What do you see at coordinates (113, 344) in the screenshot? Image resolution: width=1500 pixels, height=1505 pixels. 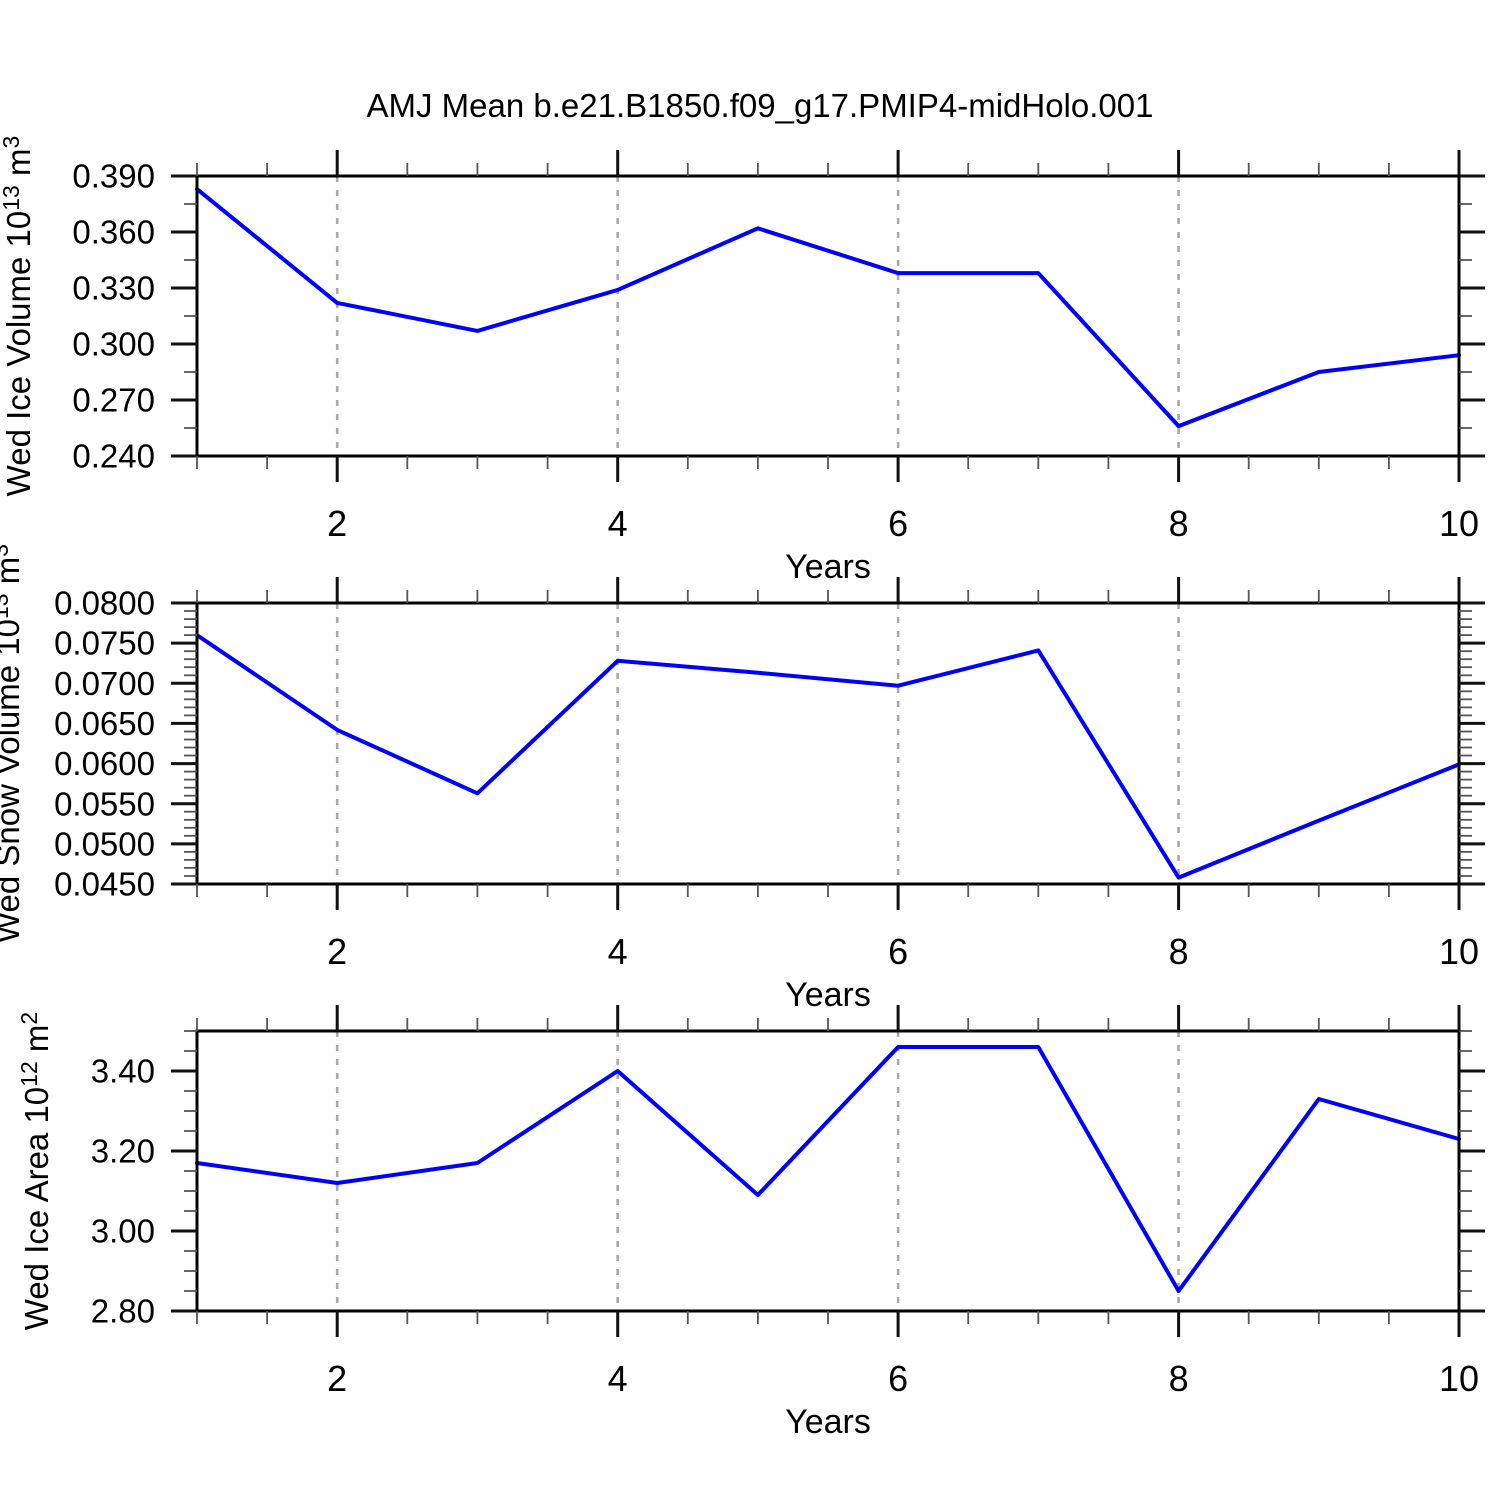 I see `y-tick-label: 0.300` at bounding box center [113, 344].